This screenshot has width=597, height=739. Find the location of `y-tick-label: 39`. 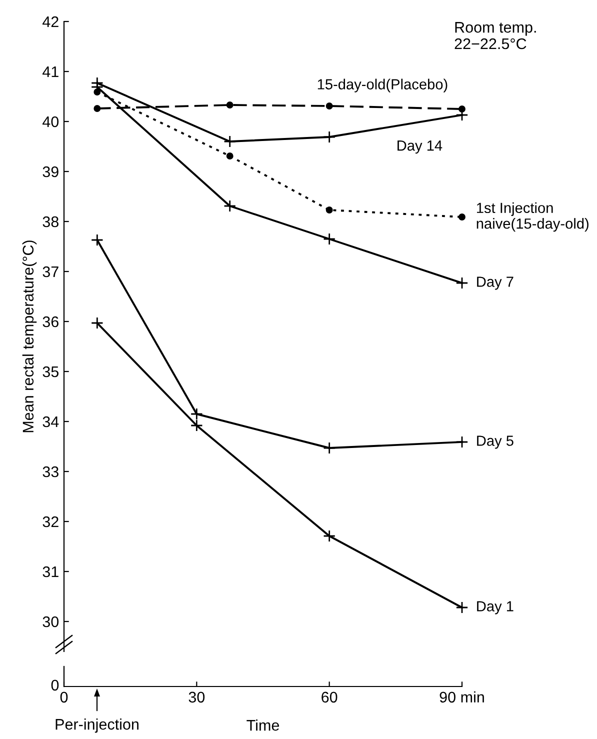

y-tick-label: 39 is located at coordinates (50, 172).